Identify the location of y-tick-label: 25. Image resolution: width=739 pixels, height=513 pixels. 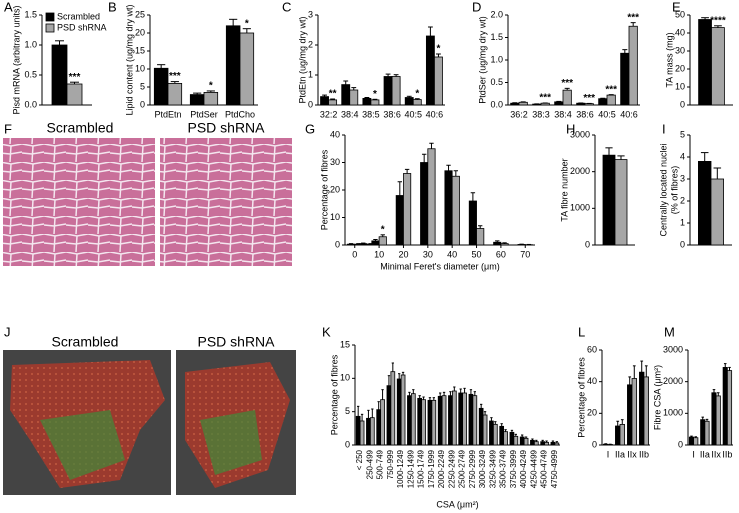
(140, 14).